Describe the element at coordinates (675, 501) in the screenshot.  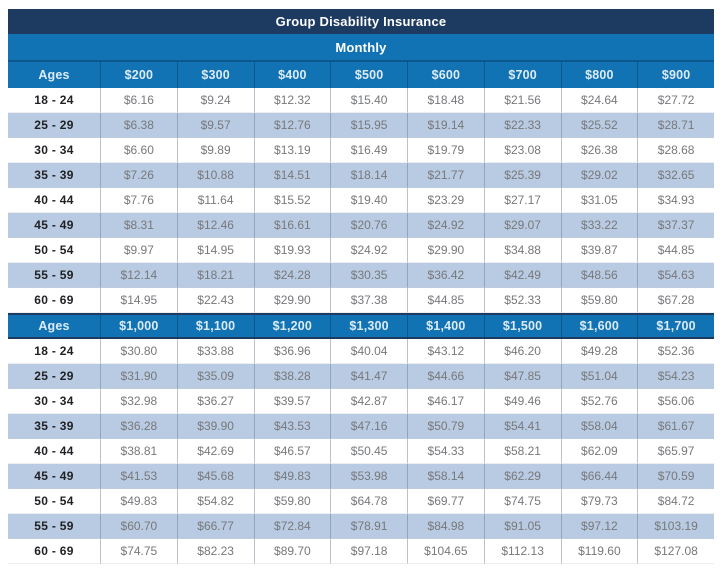
I see `premium-cell: $84.72` at that location.